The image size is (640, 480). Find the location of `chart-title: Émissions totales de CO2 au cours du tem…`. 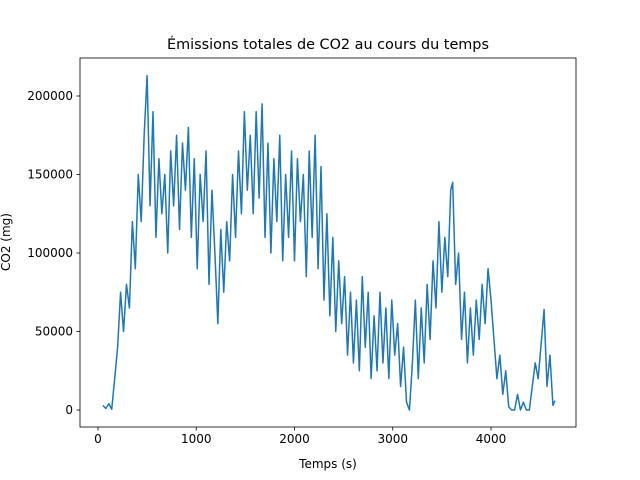

chart-title: Émissions totales de CO2 au cours du tem… is located at coordinates (328, 44).